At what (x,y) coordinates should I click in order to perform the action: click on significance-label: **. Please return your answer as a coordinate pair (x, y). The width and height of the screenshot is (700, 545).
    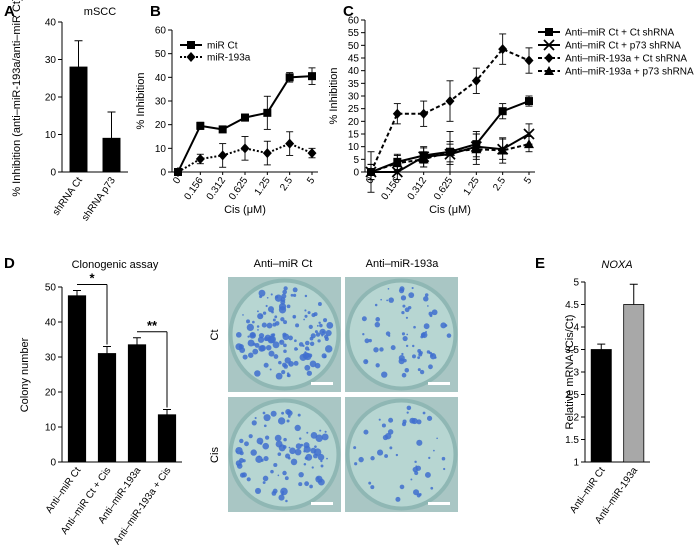
    Looking at the image, I should click on (152, 325).